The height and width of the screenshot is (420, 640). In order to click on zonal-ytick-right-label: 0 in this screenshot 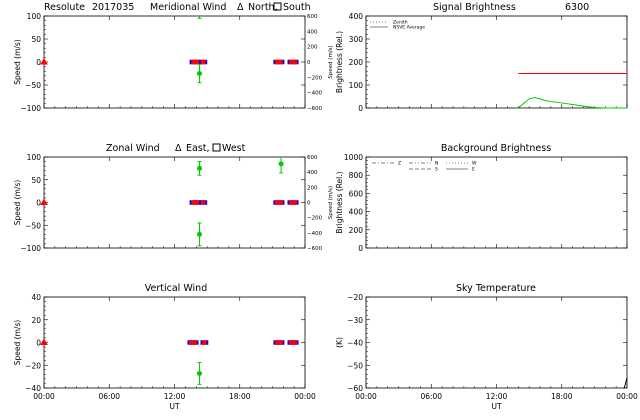, I will do `click(309, 204)`.